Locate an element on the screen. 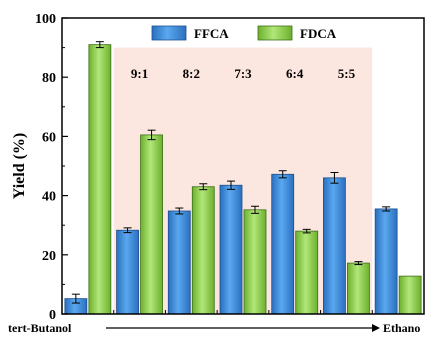 Image resolution: width=433 pixels, height=338 pixels. category-label: 7:3 is located at coordinates (243, 73).